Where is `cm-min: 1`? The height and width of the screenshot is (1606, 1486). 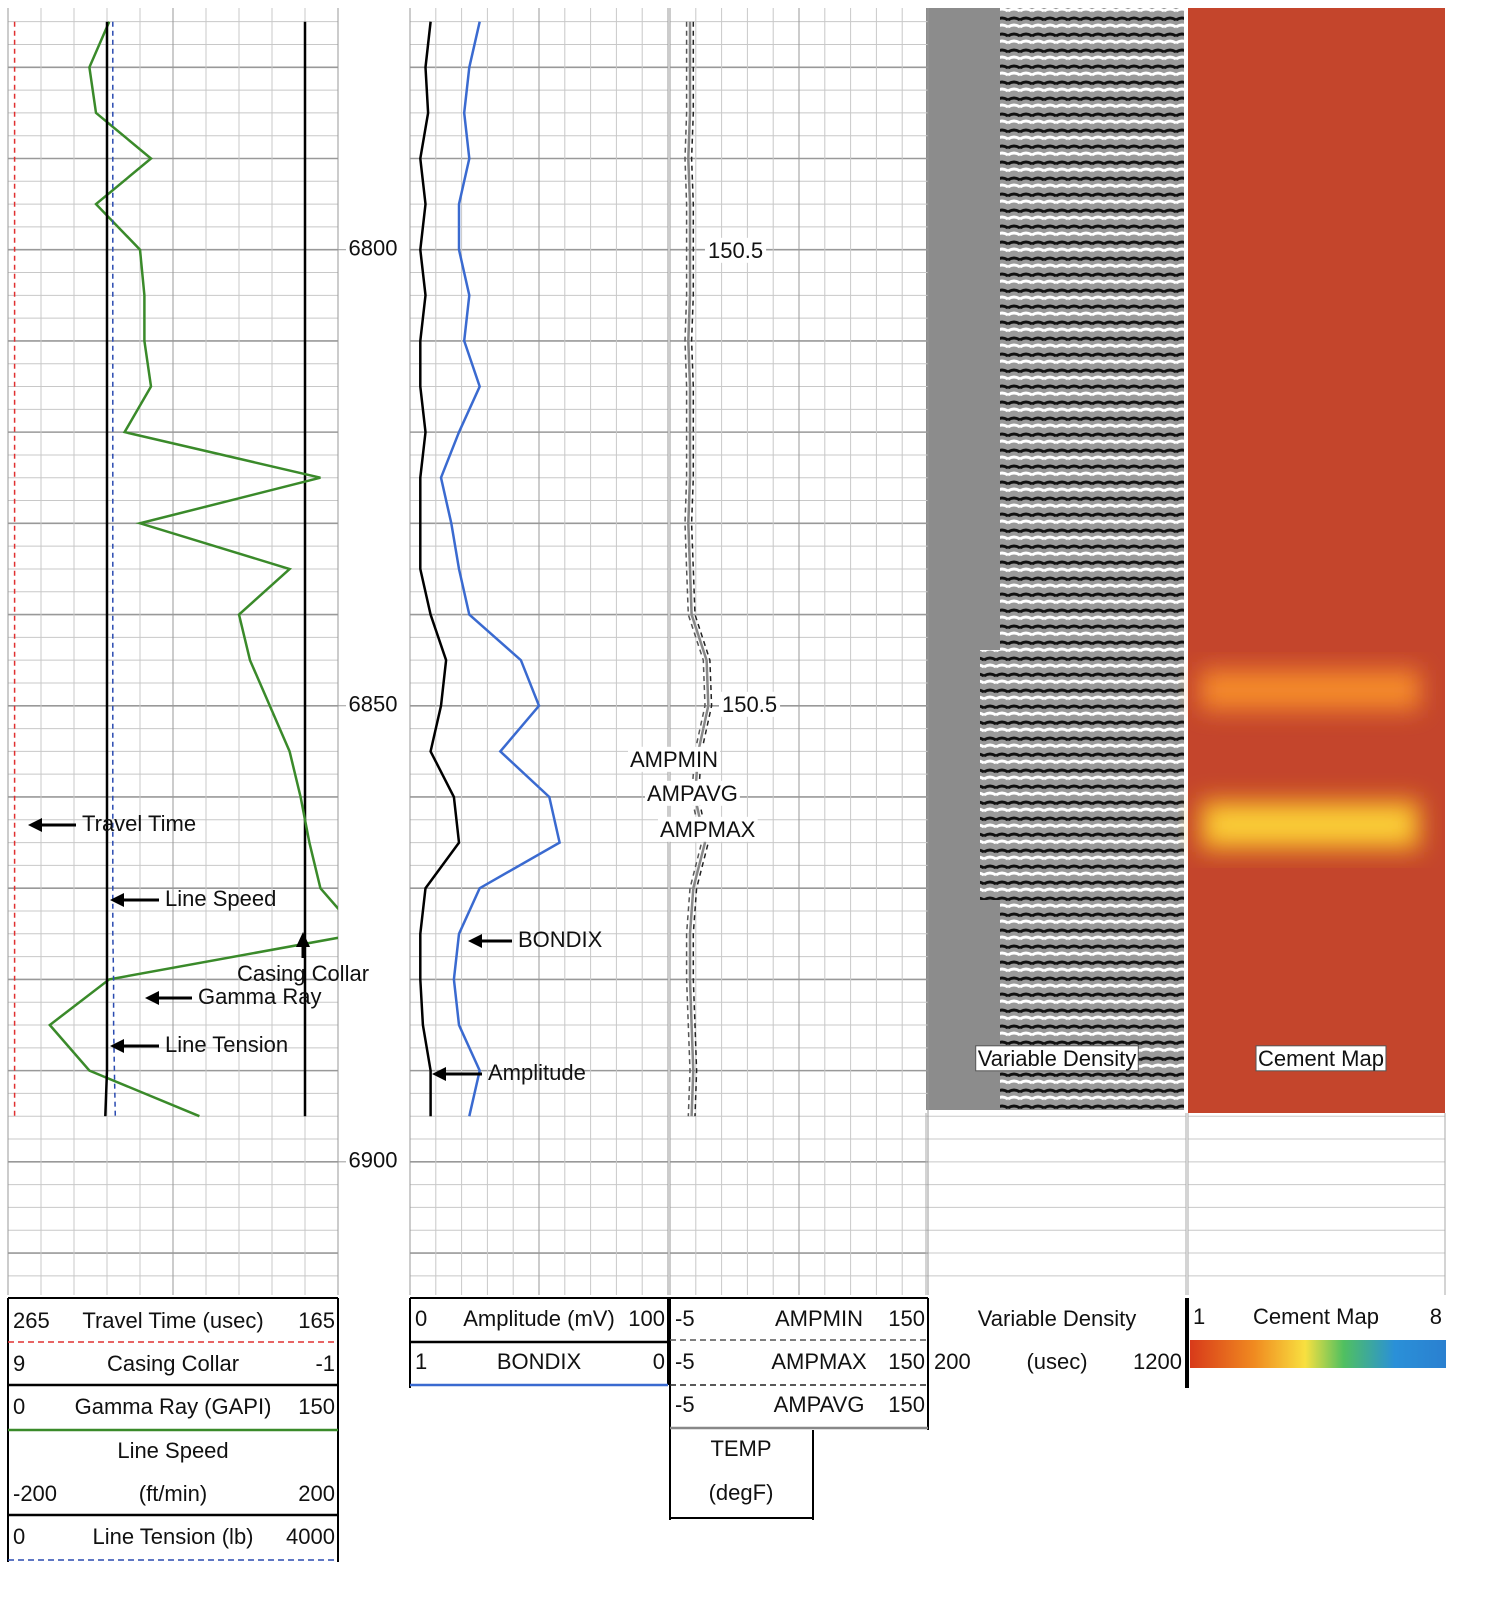
cm-min: 1 is located at coordinates (1199, 1316).